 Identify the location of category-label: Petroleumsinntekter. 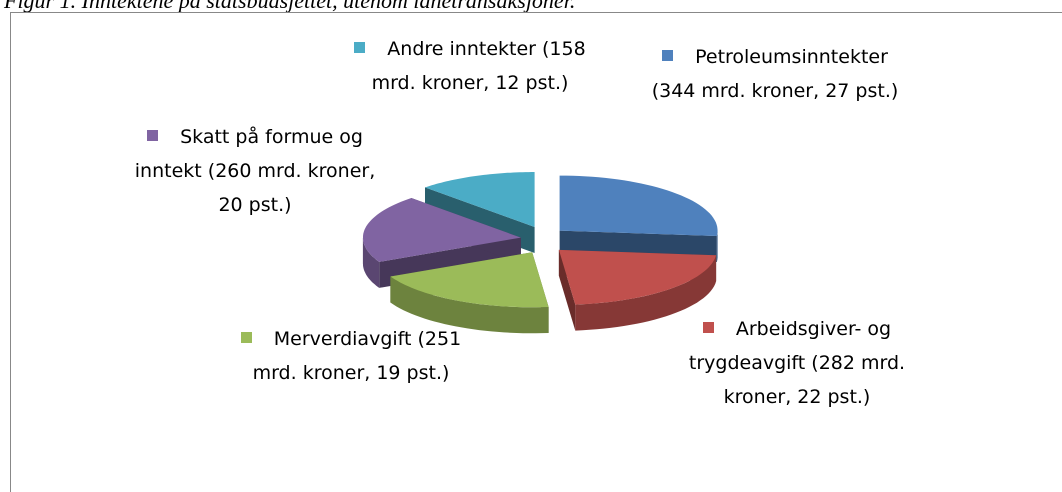
(791, 57).